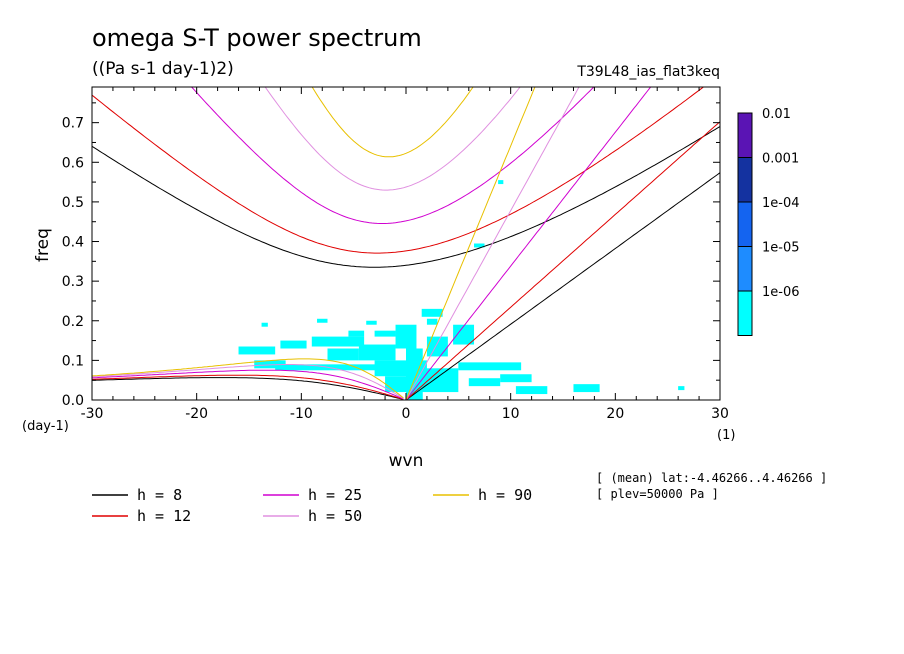 The height and width of the screenshot is (654, 904). What do you see at coordinates (406, 414) in the screenshot?
I see `x-tick-label: 0` at bounding box center [406, 414].